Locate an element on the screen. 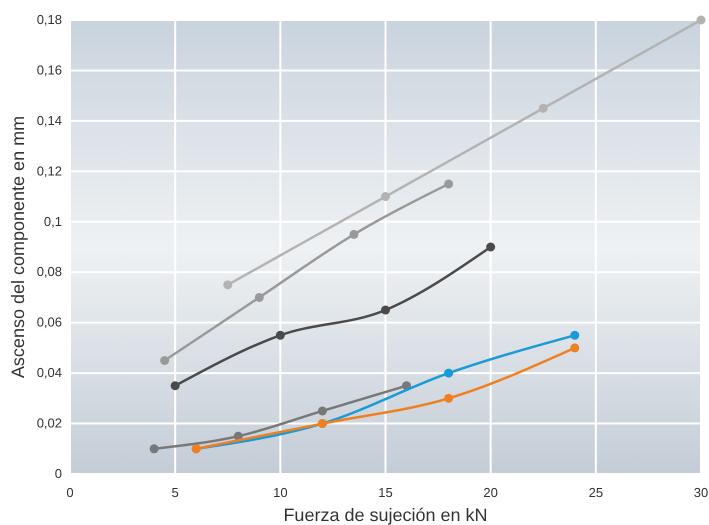  y-tick-label: 0,1 is located at coordinates (53, 221).